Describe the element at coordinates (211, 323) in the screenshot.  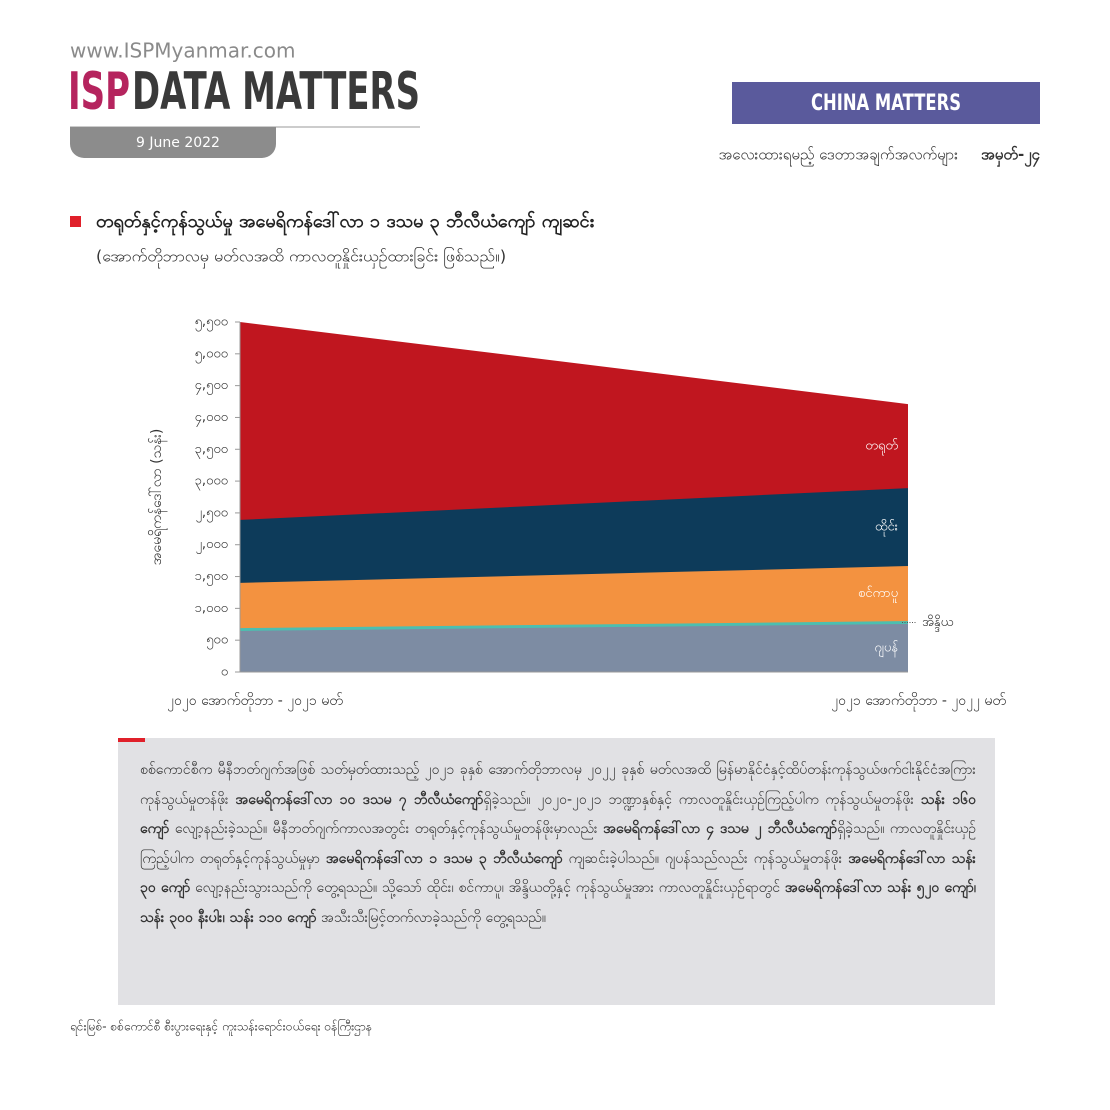
I see `y-tick-label: ၅,၅၀၀` at that location.